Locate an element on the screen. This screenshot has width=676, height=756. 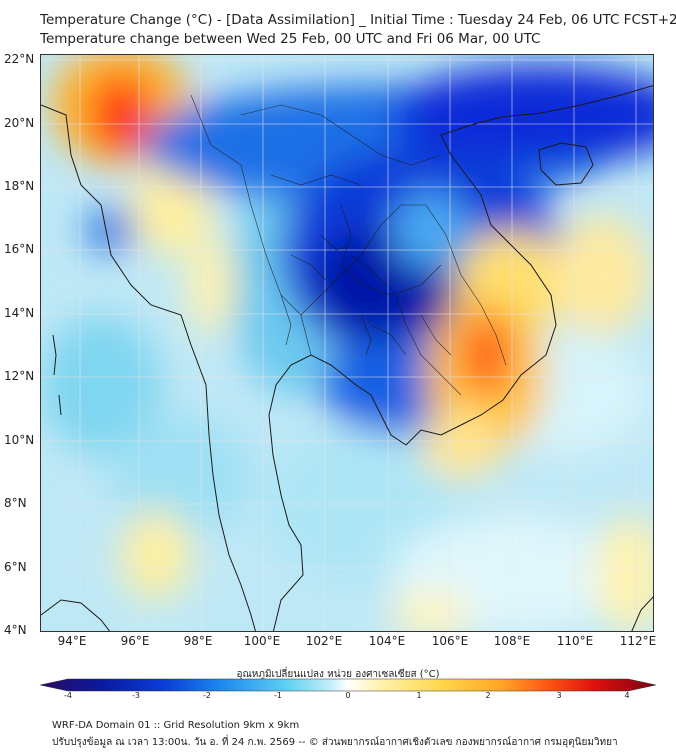
lon-label: 106°E is located at coordinates (450, 641).